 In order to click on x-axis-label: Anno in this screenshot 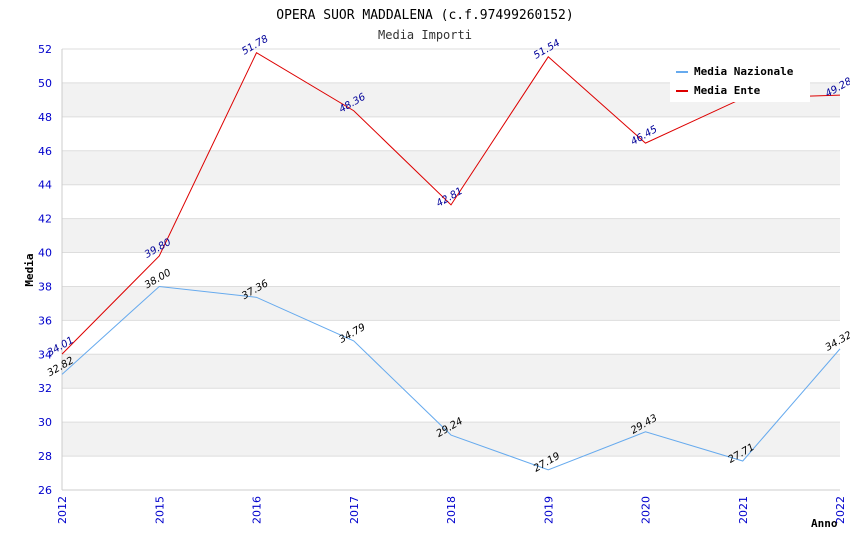, I will do `click(824, 523)`.